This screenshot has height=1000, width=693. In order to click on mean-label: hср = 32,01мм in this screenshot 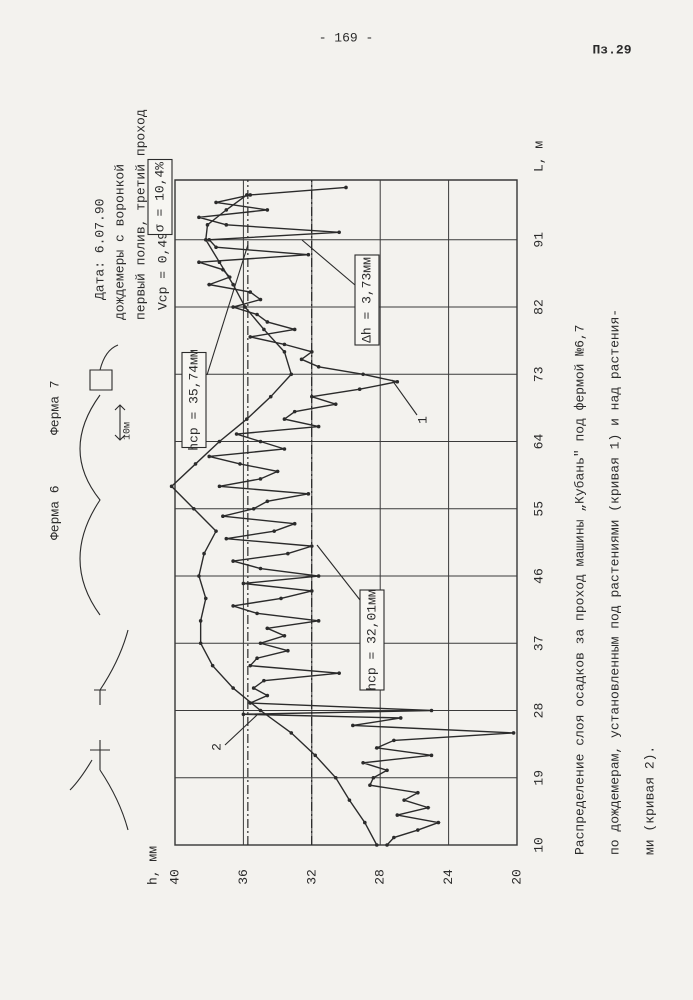, I will do `click(371, 640)`.